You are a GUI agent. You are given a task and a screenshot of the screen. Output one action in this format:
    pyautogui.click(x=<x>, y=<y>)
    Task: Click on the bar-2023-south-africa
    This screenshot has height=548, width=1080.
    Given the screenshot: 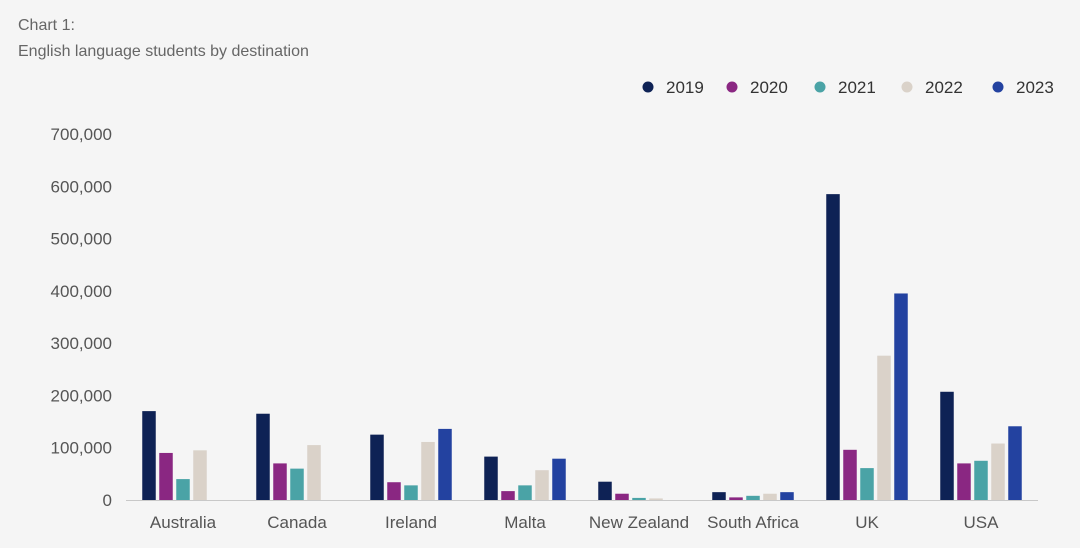 What is the action you would take?
    pyautogui.click(x=787, y=496)
    